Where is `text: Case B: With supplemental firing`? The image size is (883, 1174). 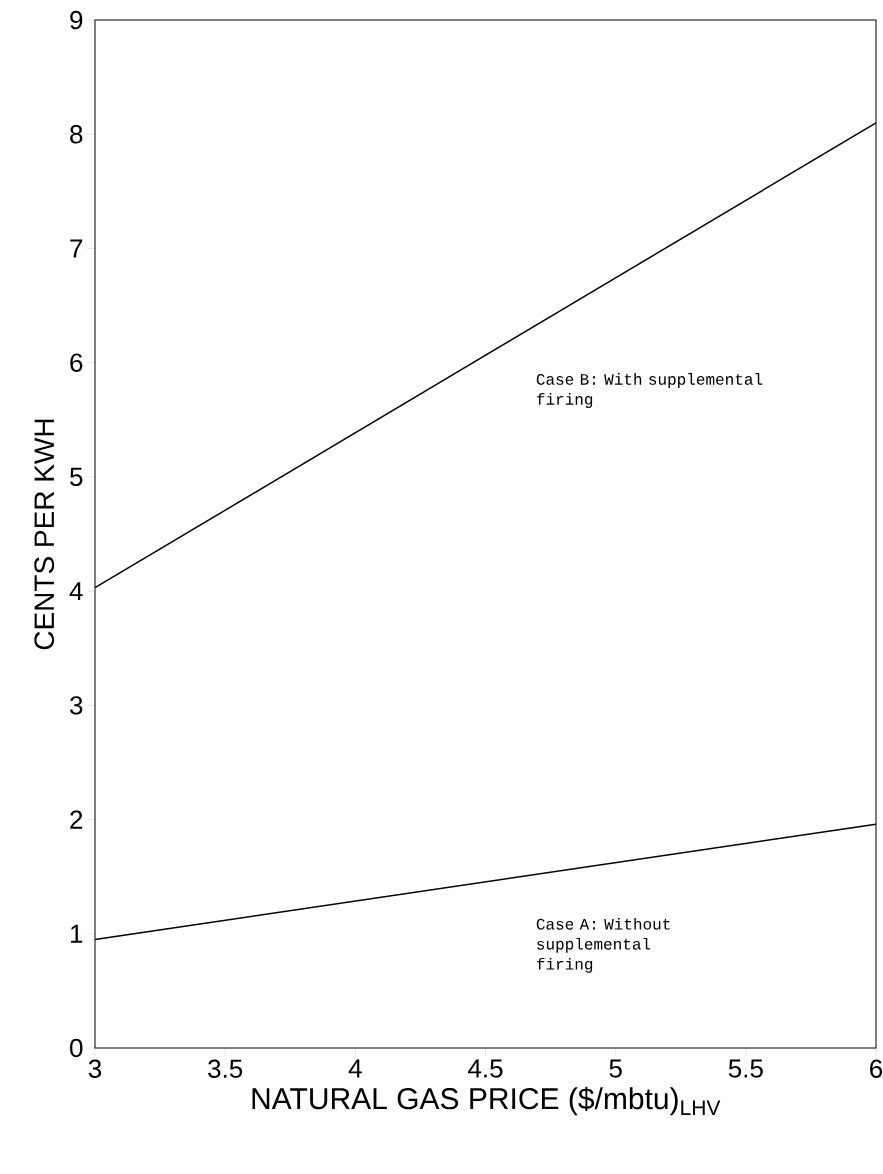 text: Case B: With supplemental firing is located at coordinates (649, 390).